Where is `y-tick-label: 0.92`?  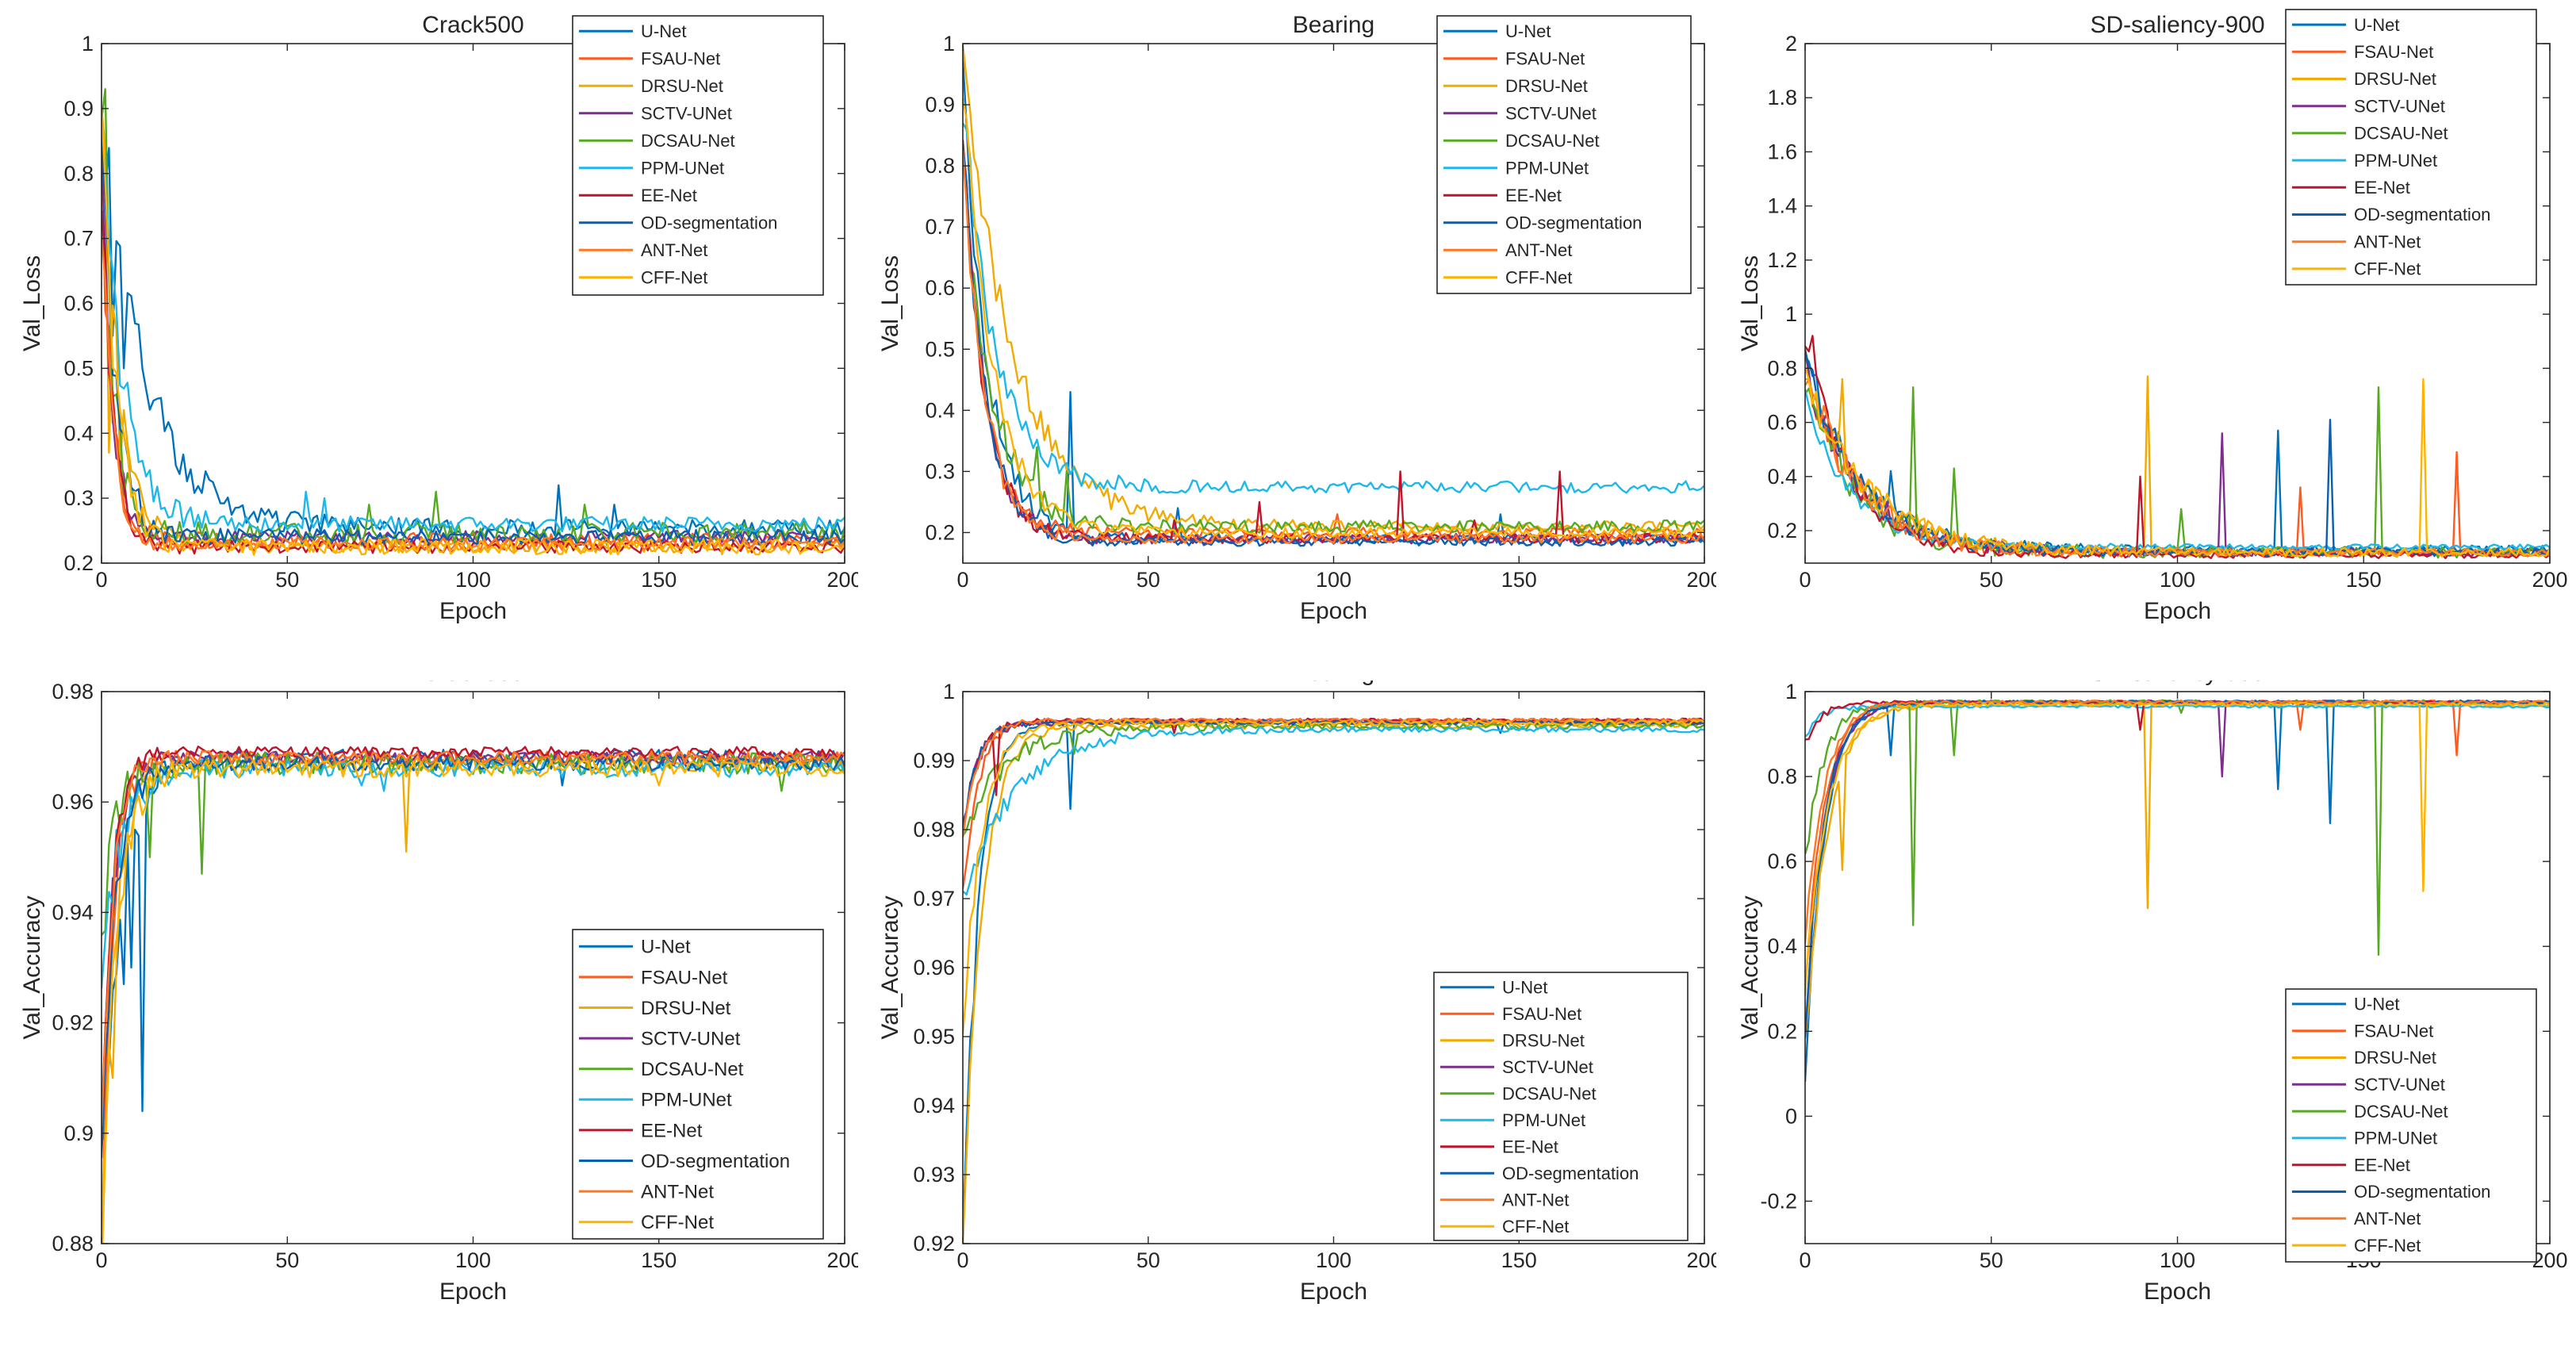
y-tick-label: 0.92 is located at coordinates (934, 1244).